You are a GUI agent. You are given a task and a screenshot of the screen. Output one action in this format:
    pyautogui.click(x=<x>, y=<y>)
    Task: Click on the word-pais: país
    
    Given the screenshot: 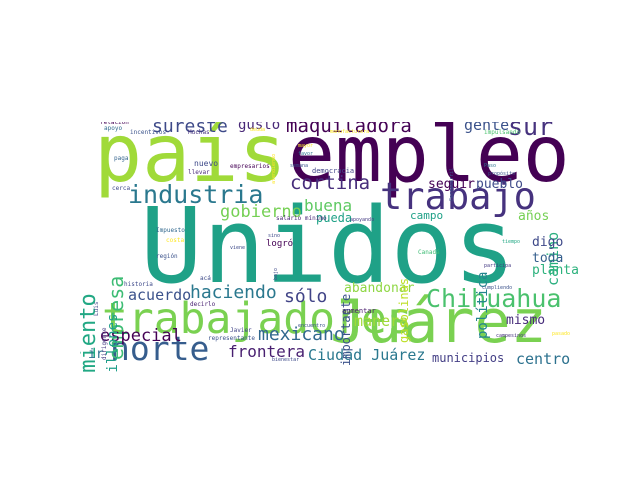 What is the action you would take?
    pyautogui.click(x=190, y=161)
    